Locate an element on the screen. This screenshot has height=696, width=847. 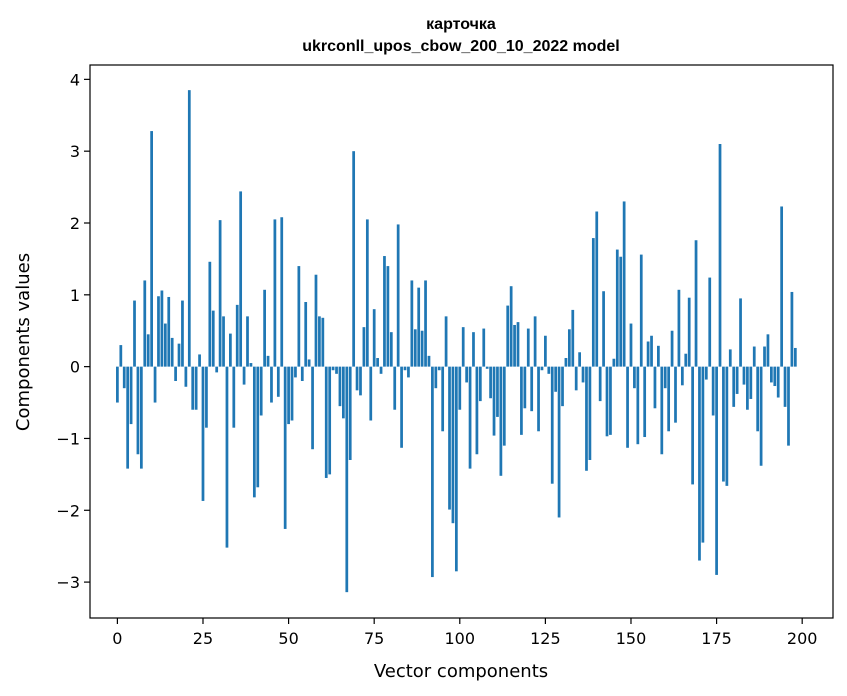
x-axis-label: Vector components is located at coordinates (461, 671).